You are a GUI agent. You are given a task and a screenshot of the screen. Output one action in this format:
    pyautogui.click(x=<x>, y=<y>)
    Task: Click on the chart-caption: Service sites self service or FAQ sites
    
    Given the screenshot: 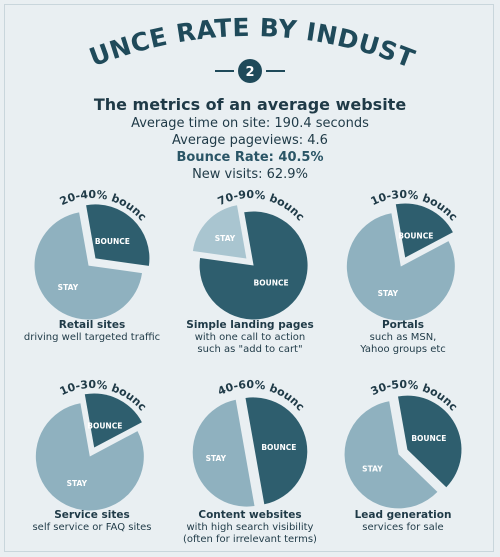 What is the action you would take?
    pyautogui.click(x=92, y=521)
    